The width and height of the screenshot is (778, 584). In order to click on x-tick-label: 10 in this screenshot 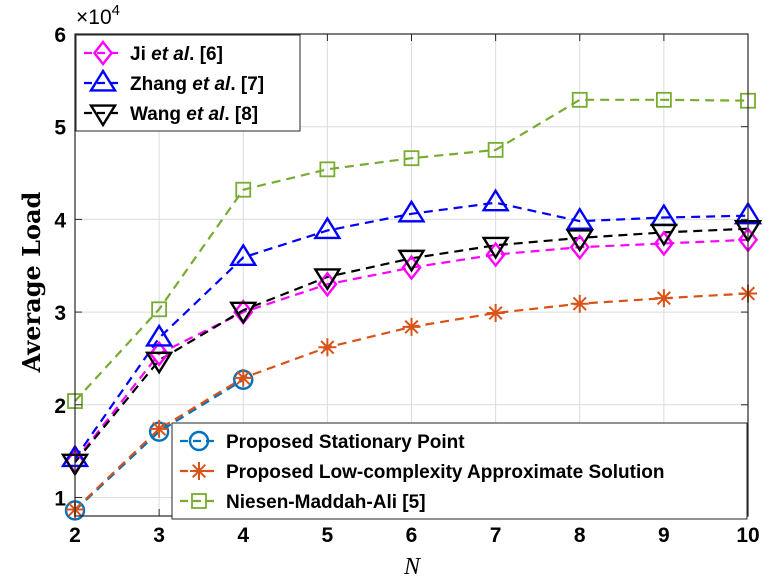, I will do `click(747, 535)`.